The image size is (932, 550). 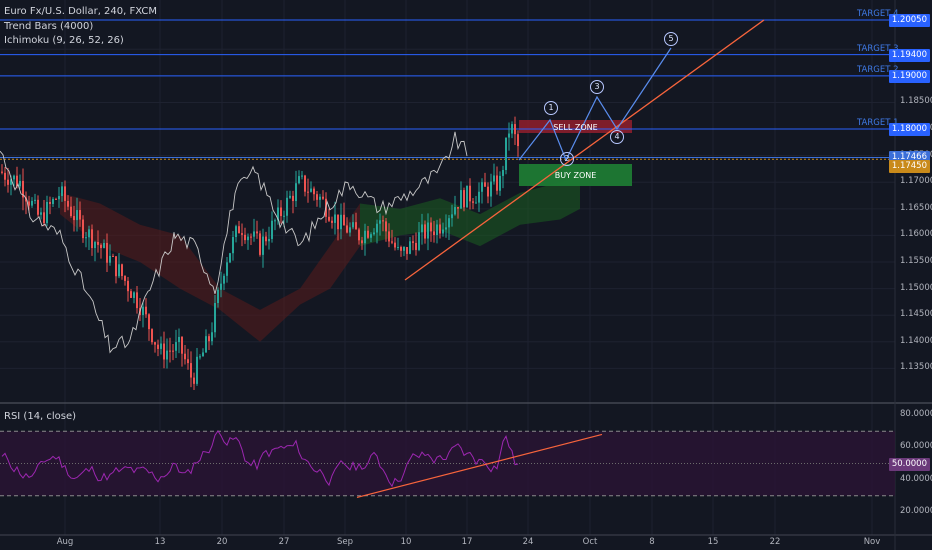 What do you see at coordinates (713, 542) in the screenshot?
I see `date-axis-label: 15` at bounding box center [713, 542].